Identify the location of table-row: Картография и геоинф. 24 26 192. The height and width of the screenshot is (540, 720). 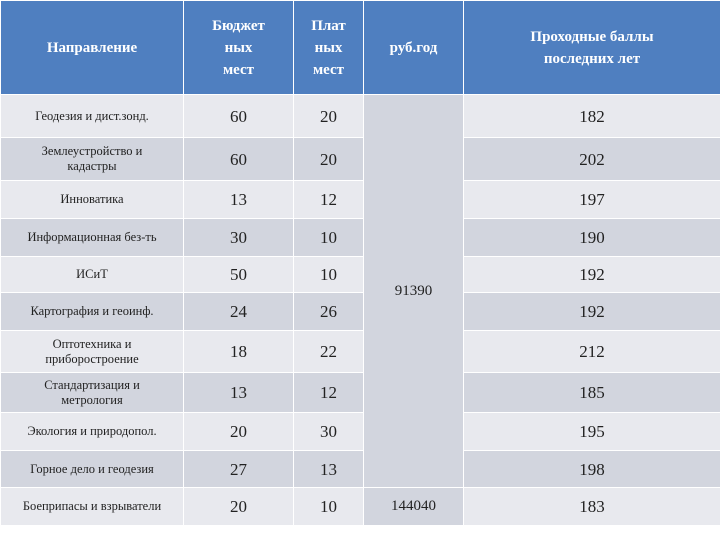
(360, 311).